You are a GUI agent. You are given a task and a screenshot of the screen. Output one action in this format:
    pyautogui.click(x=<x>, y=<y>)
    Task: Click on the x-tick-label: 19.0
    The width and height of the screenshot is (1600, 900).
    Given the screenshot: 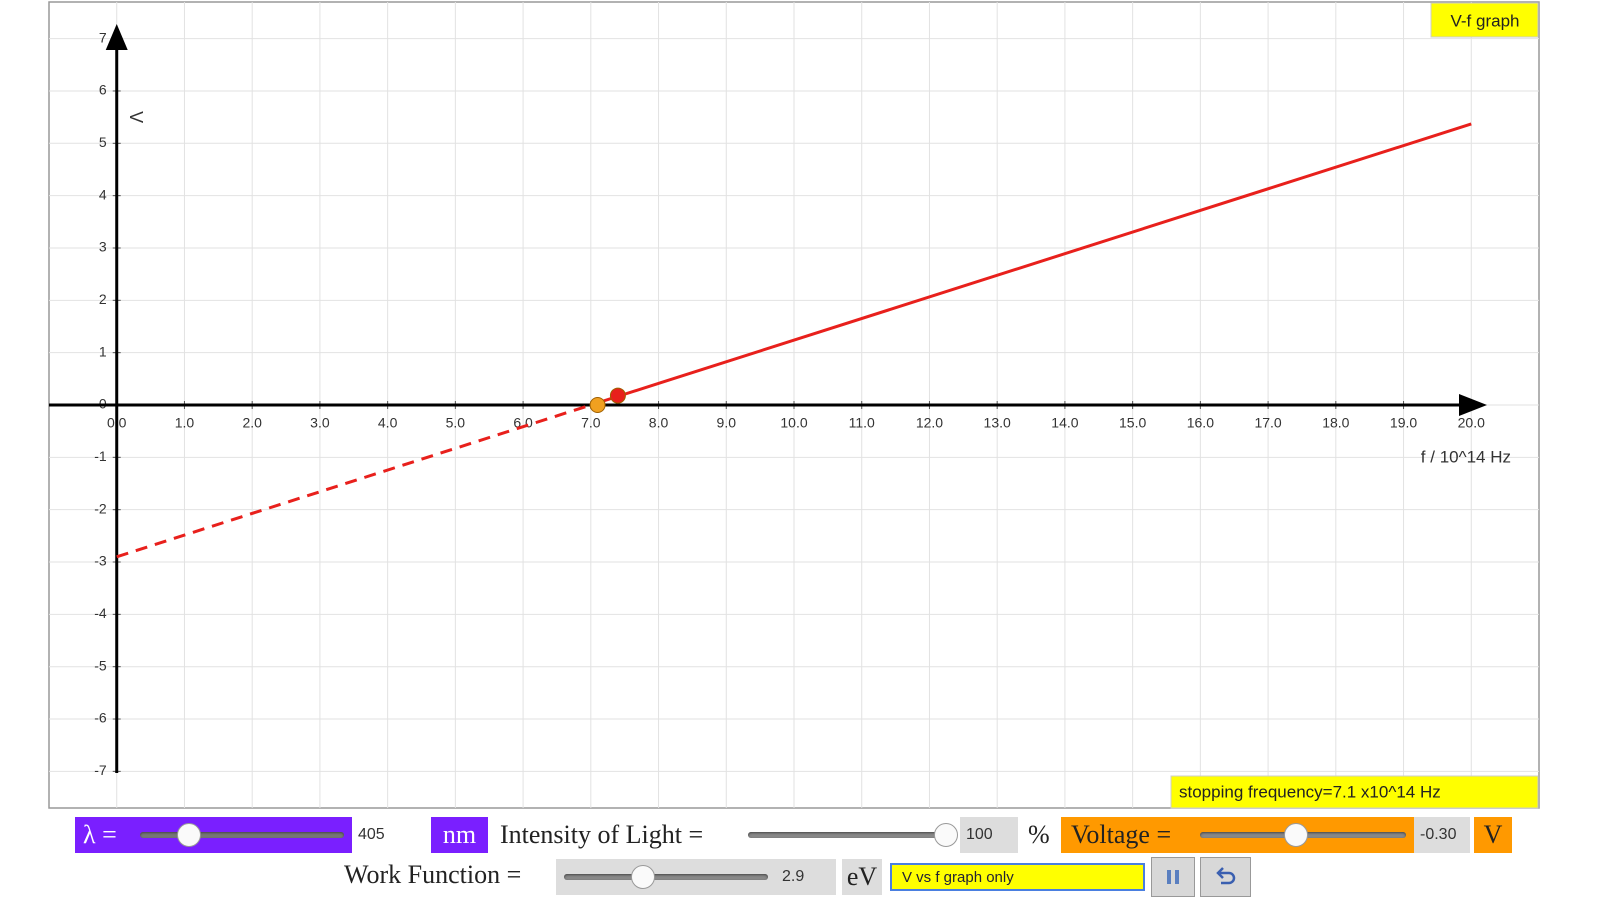 What is the action you would take?
    pyautogui.click(x=1403, y=423)
    